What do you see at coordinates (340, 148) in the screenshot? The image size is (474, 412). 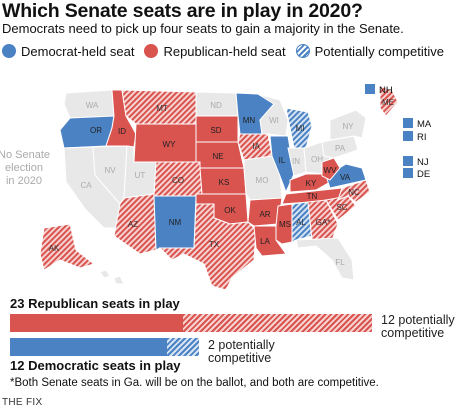 I see `state-label-pa: PA` at bounding box center [340, 148].